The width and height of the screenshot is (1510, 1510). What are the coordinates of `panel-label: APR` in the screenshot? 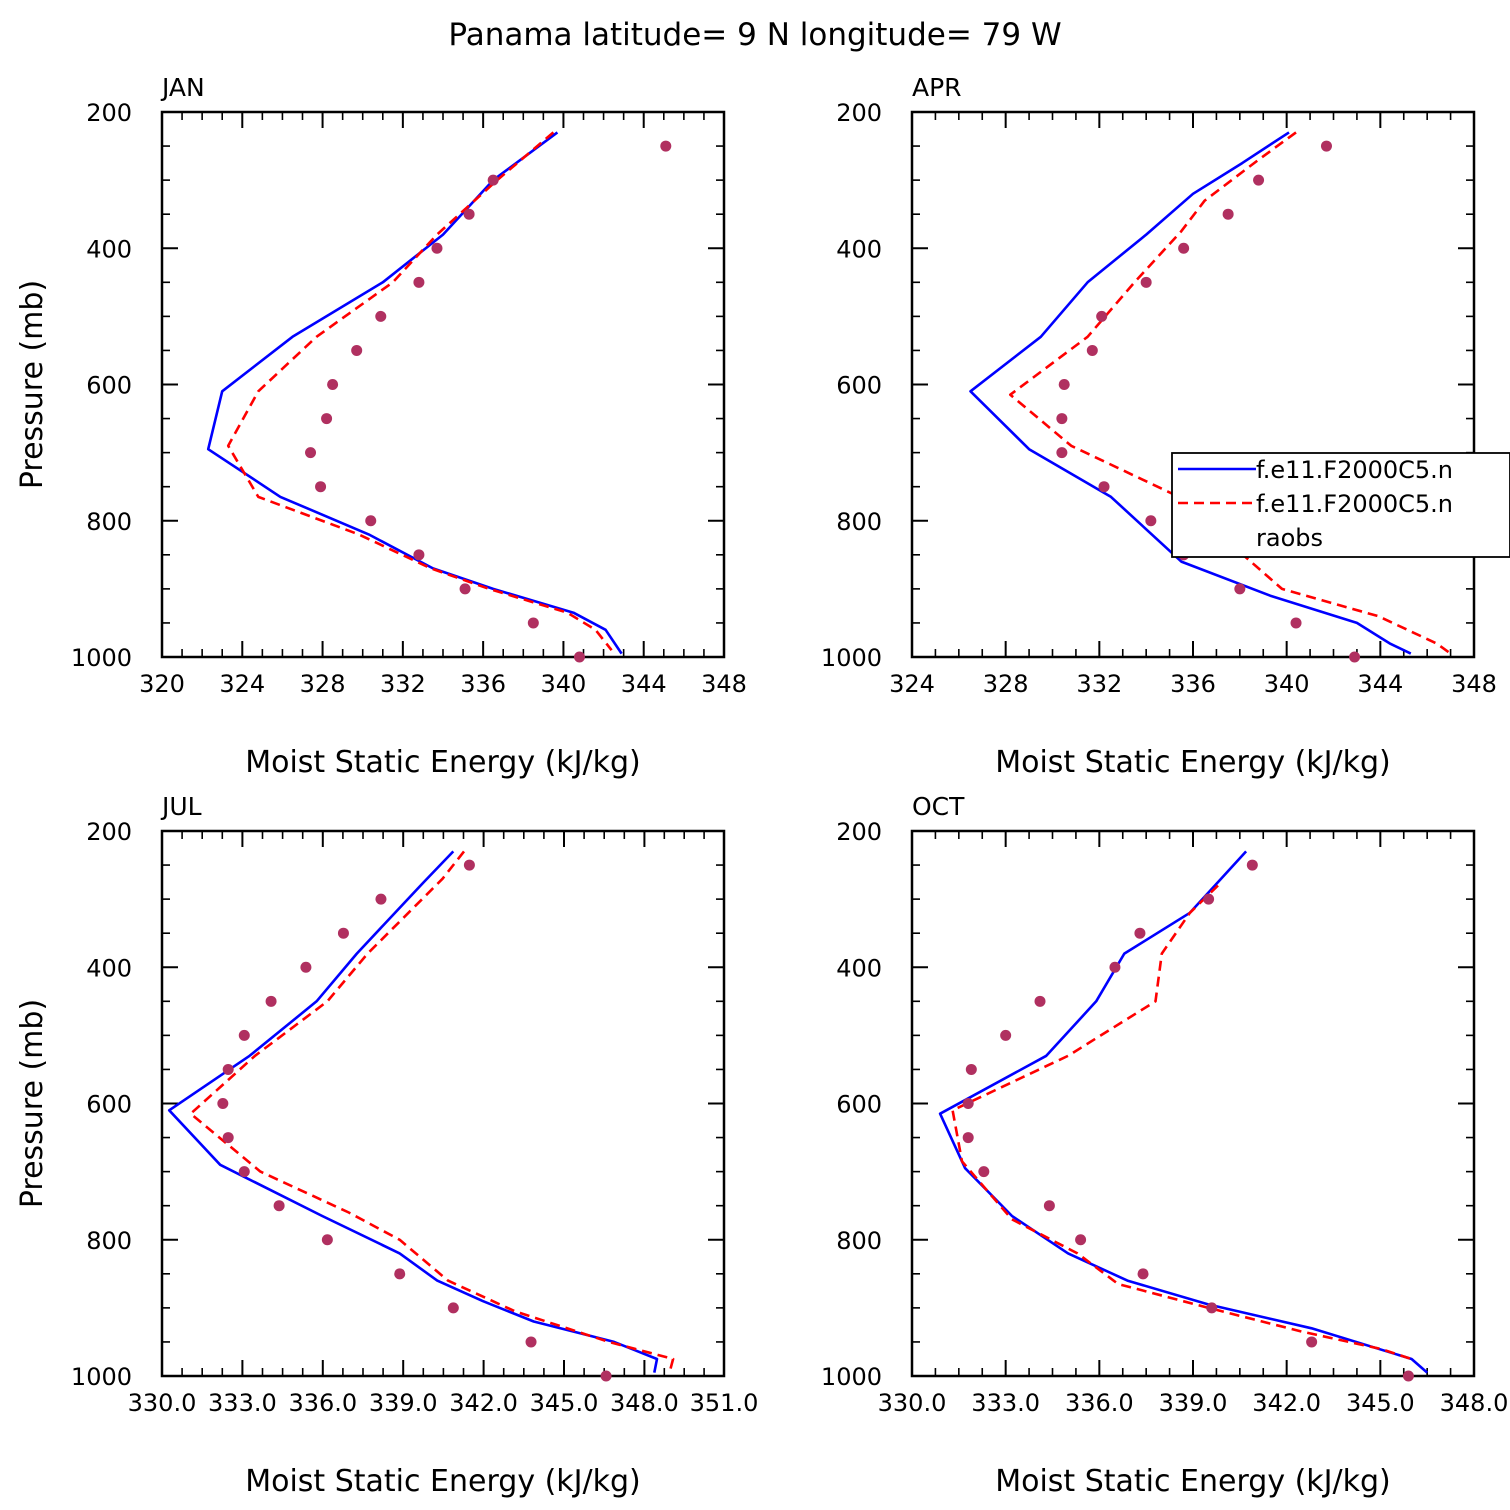 It's located at (937, 87).